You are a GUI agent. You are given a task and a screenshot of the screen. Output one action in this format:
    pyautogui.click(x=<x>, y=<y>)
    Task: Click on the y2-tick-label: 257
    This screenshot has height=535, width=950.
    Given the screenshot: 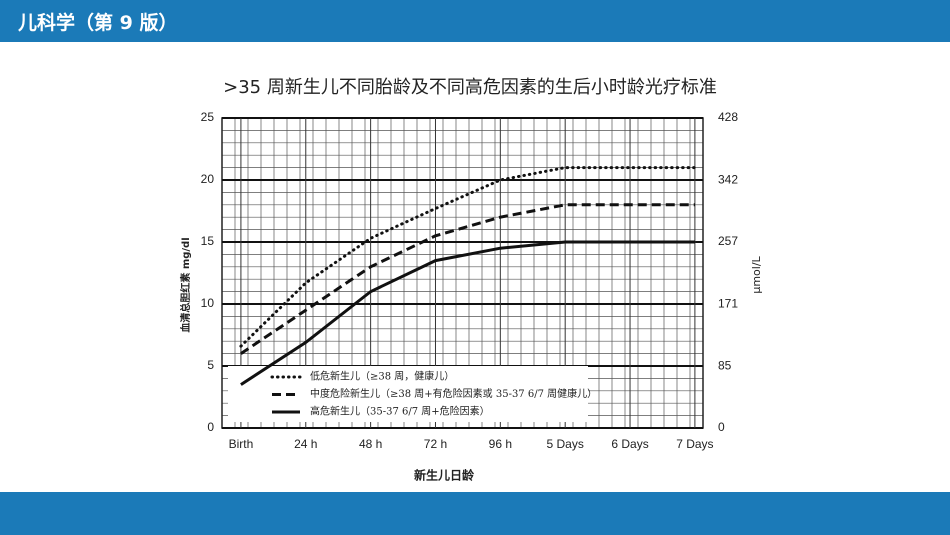 What is the action you would take?
    pyautogui.click(x=728, y=241)
    